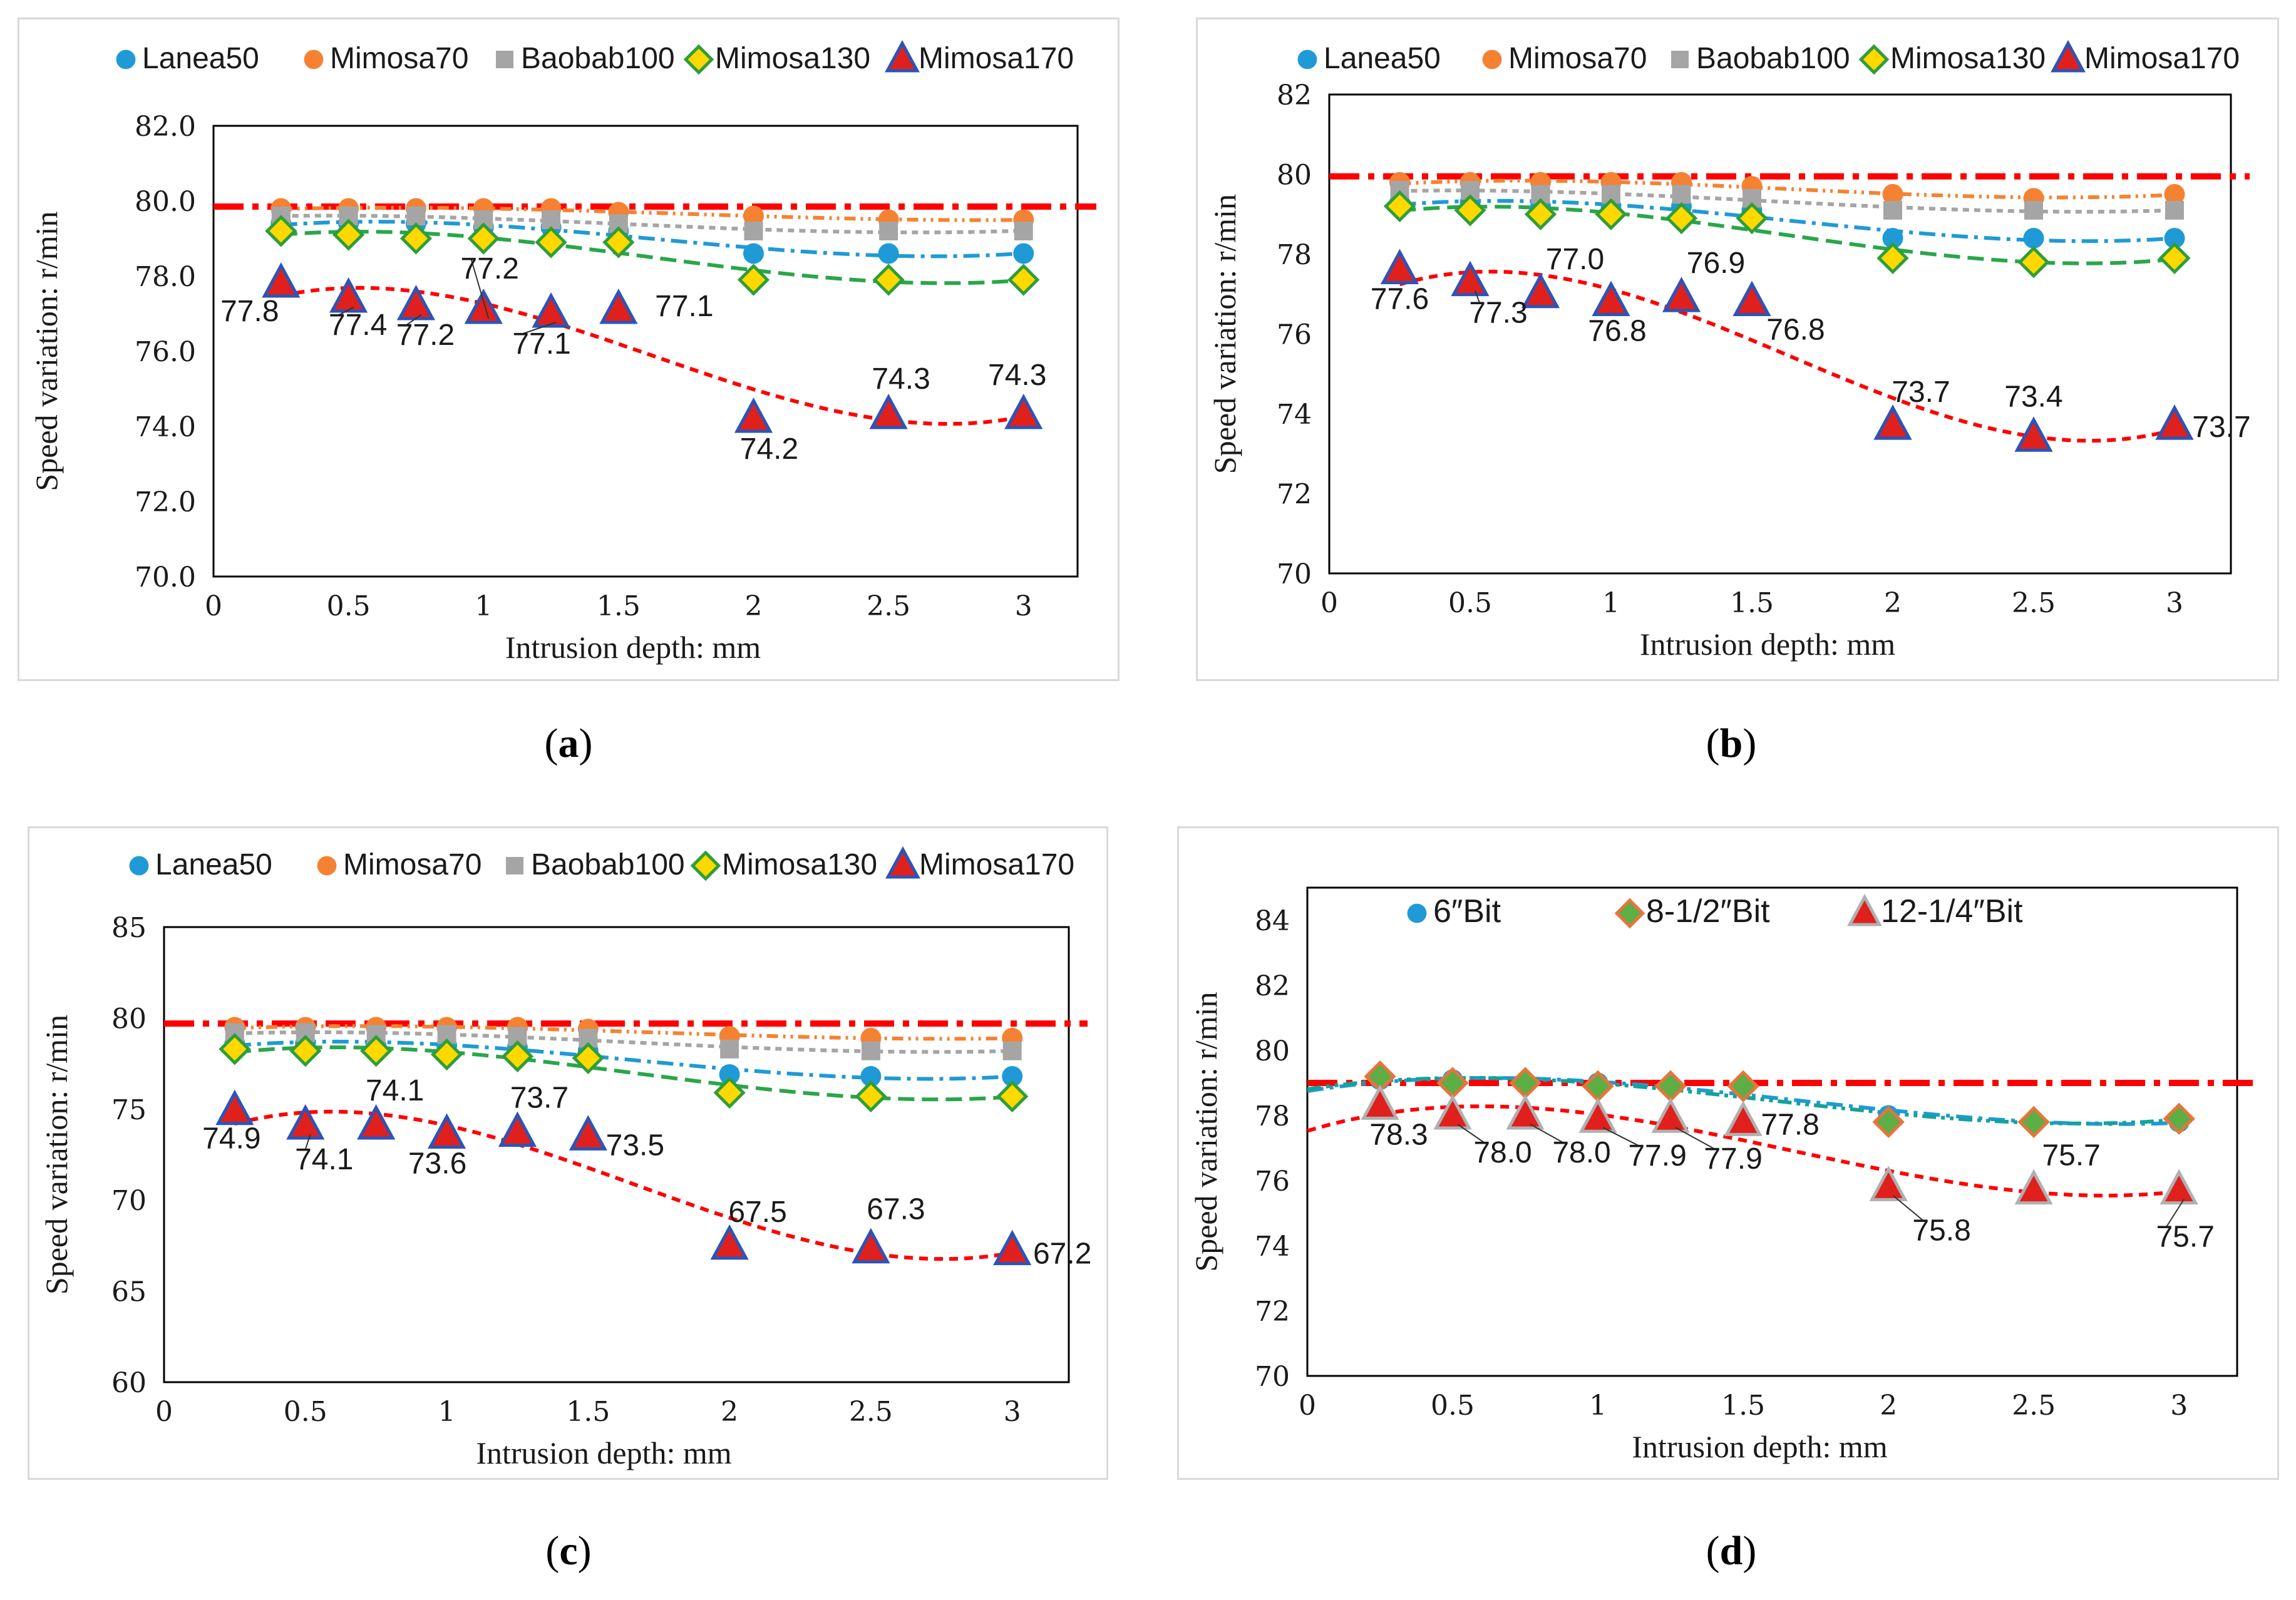 This screenshot has height=1600, width=2296. What do you see at coordinates (1772, 1131) in the screenshot?
I see `plot-frame` at bounding box center [1772, 1131].